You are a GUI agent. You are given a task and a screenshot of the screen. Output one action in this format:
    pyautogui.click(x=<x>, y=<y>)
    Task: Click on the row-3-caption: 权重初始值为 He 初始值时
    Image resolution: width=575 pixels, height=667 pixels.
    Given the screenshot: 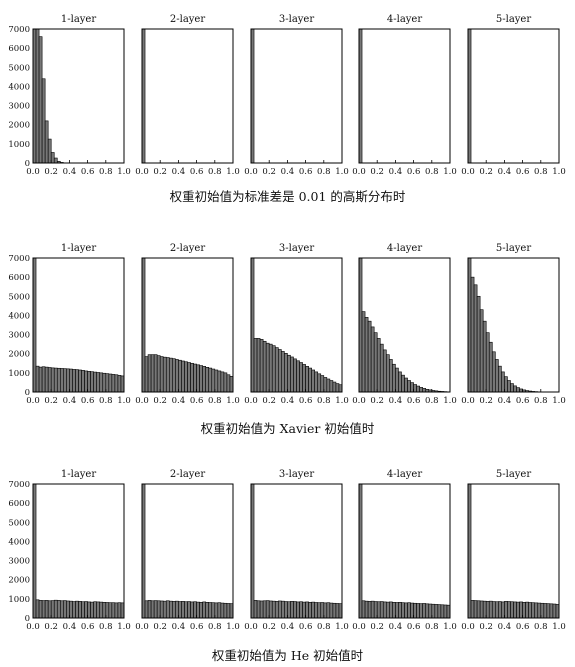 What is the action you would take?
    pyautogui.click(x=287, y=655)
    